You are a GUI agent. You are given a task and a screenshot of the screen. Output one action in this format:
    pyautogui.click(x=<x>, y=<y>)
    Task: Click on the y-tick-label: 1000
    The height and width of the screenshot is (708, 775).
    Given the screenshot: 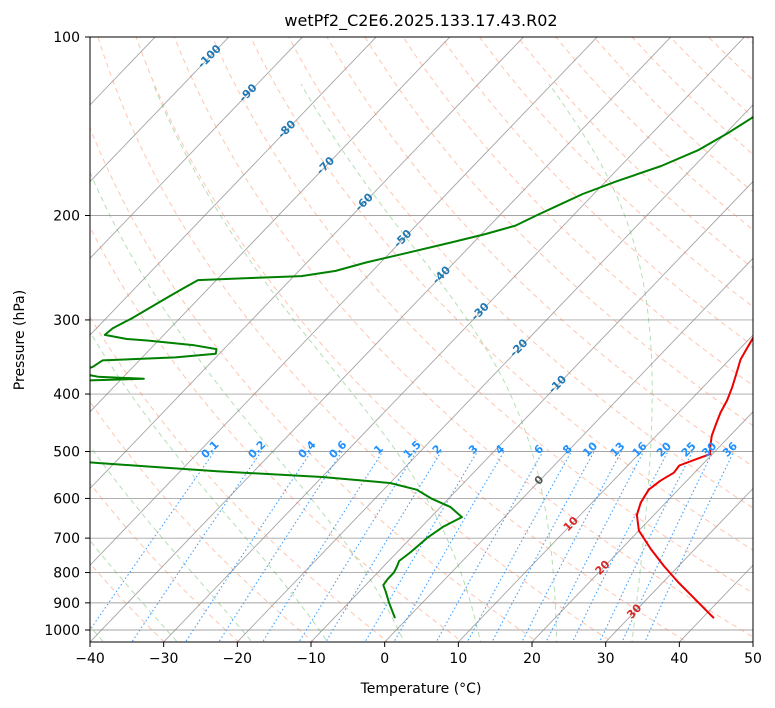 What is the action you would take?
    pyautogui.click(x=62, y=631)
    